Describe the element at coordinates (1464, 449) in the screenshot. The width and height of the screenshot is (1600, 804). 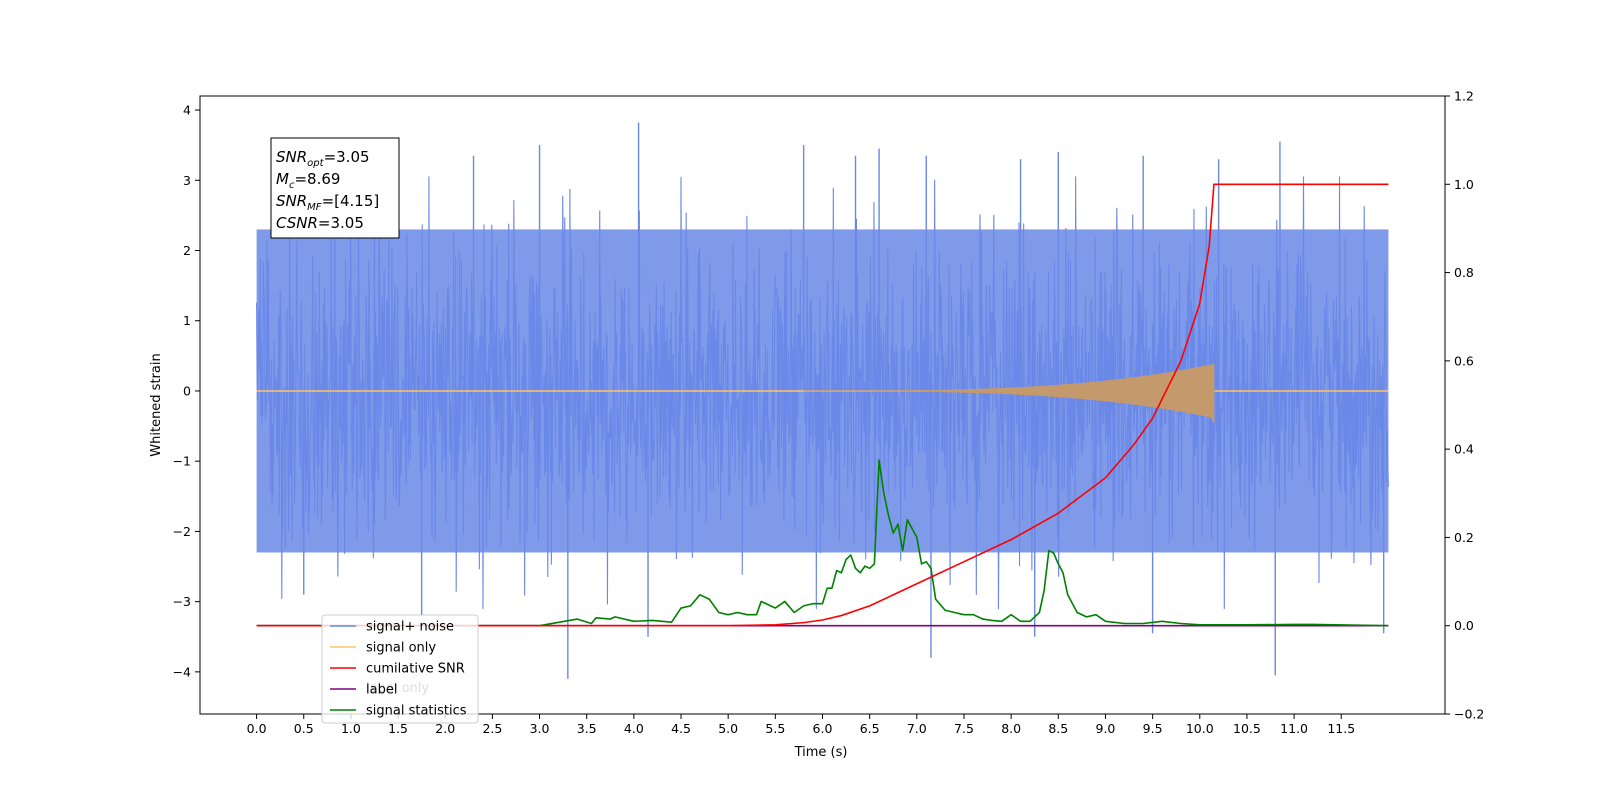
I see `y2-tick-label: 0.4` at that location.